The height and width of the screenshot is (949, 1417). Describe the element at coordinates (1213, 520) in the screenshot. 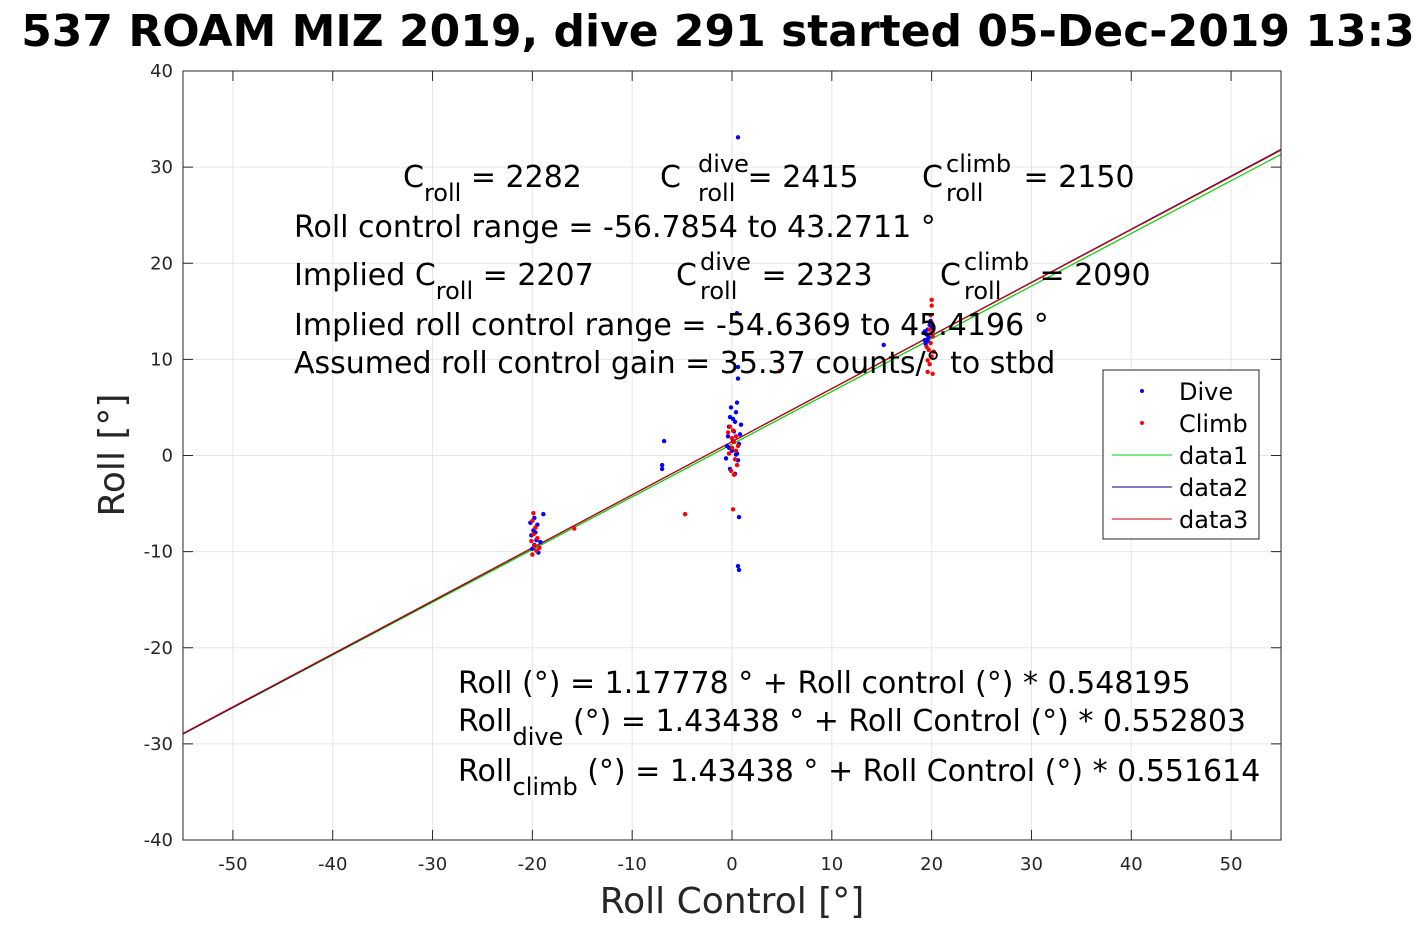

I see `legend-label-data3: data3` at that location.